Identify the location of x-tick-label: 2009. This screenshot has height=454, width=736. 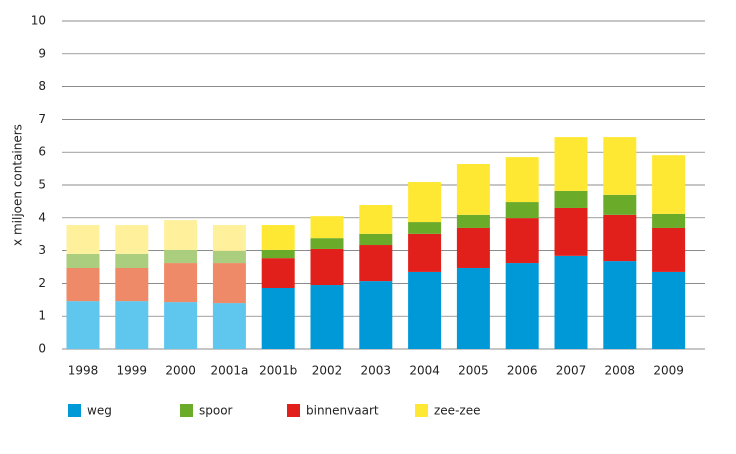
(668, 371).